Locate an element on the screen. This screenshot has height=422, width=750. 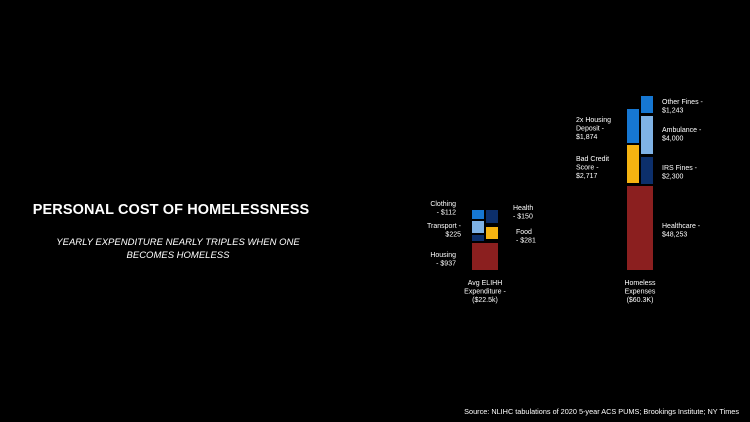
label-transport: Transport -$225 is located at coordinates (444, 231).